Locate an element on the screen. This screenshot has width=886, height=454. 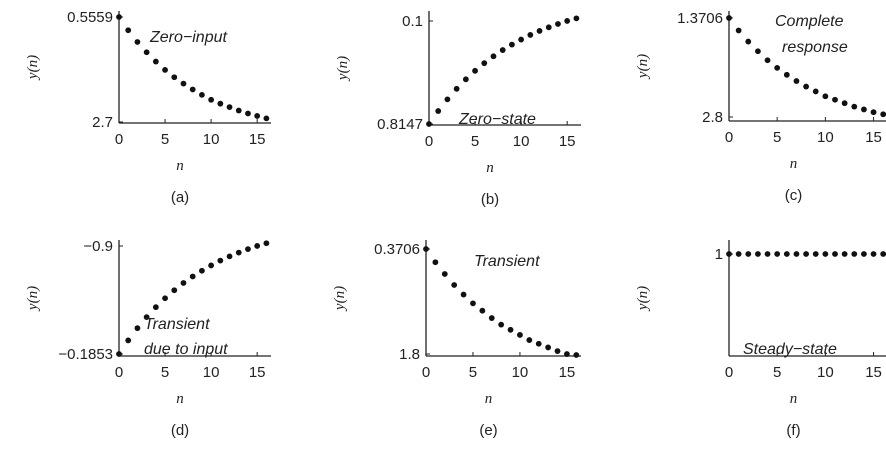
y-tick-label: 1.8 is located at coordinates (409, 354).